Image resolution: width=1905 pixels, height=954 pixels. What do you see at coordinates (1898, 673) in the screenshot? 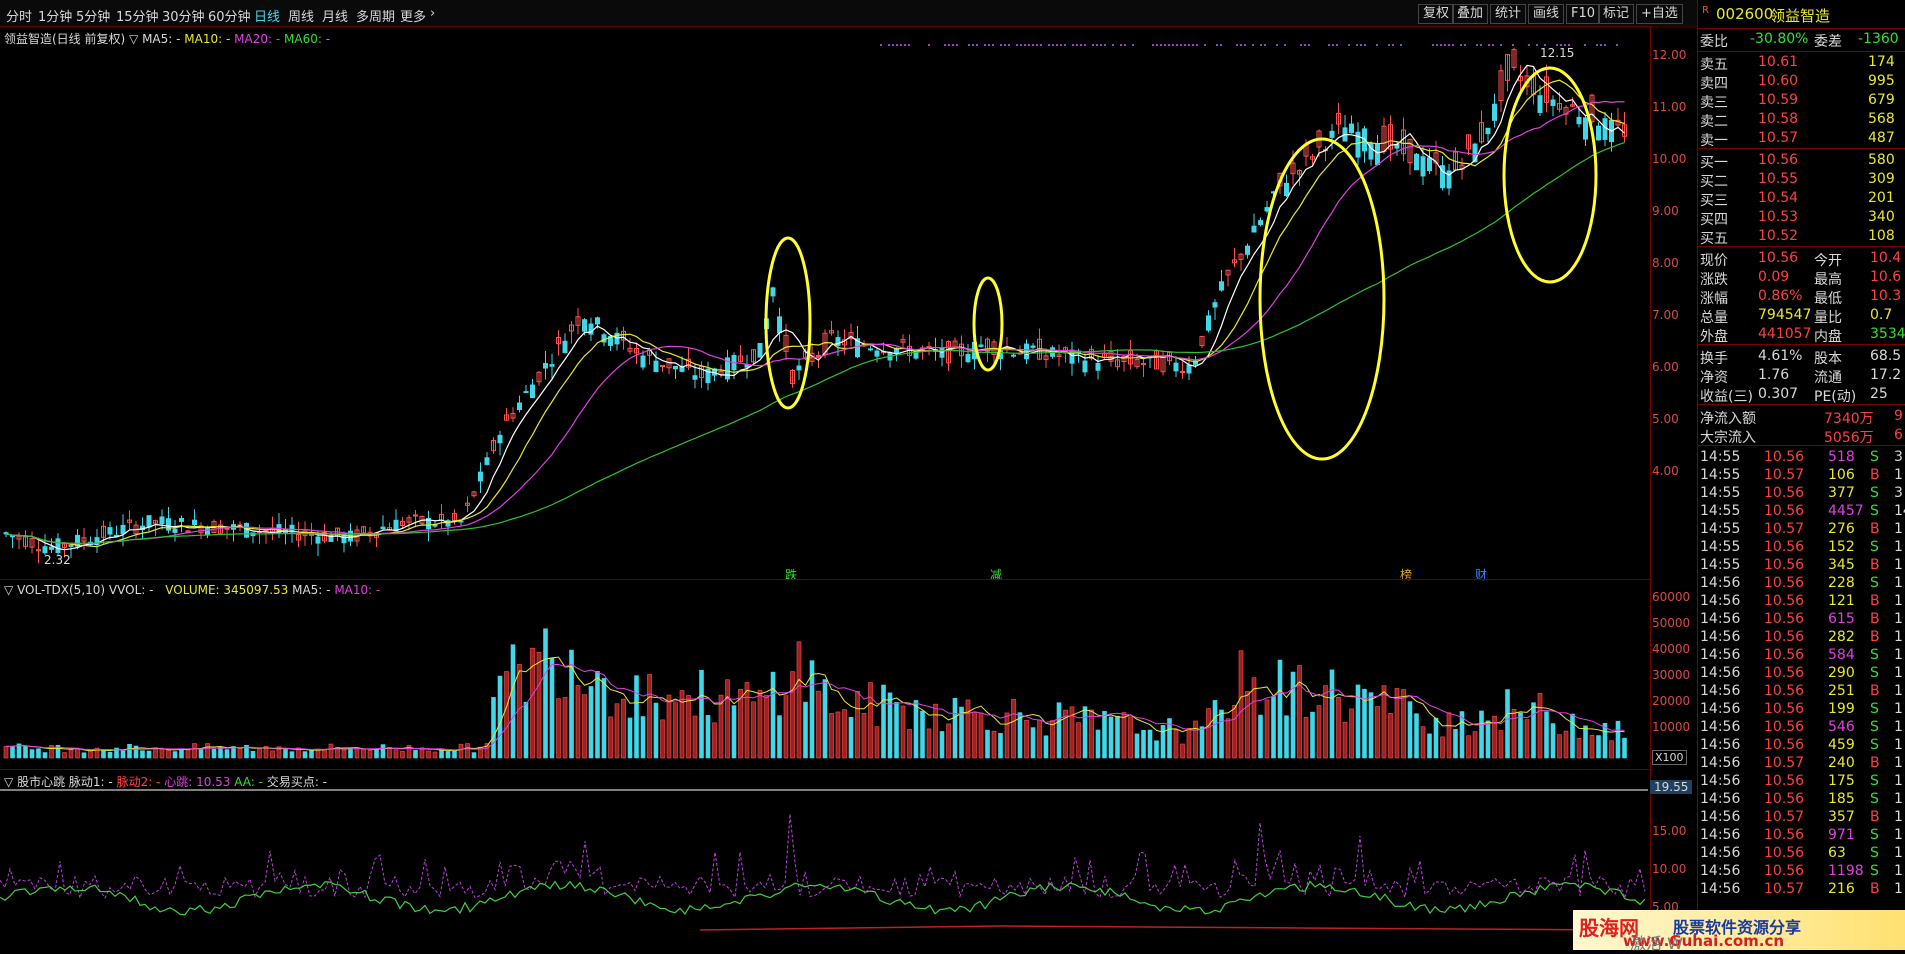
I see `tick-row-cell: 1` at bounding box center [1898, 673].